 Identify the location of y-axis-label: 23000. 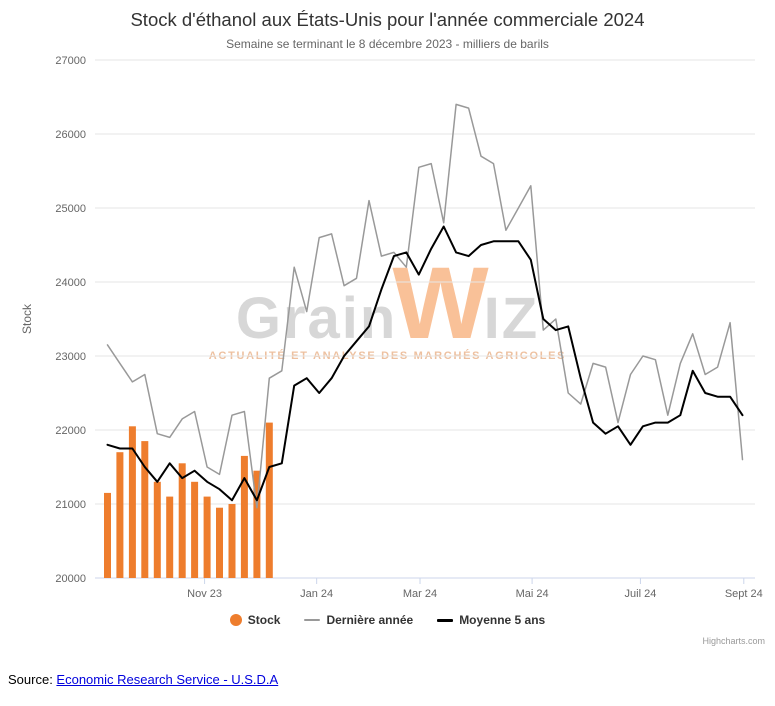
(70, 357).